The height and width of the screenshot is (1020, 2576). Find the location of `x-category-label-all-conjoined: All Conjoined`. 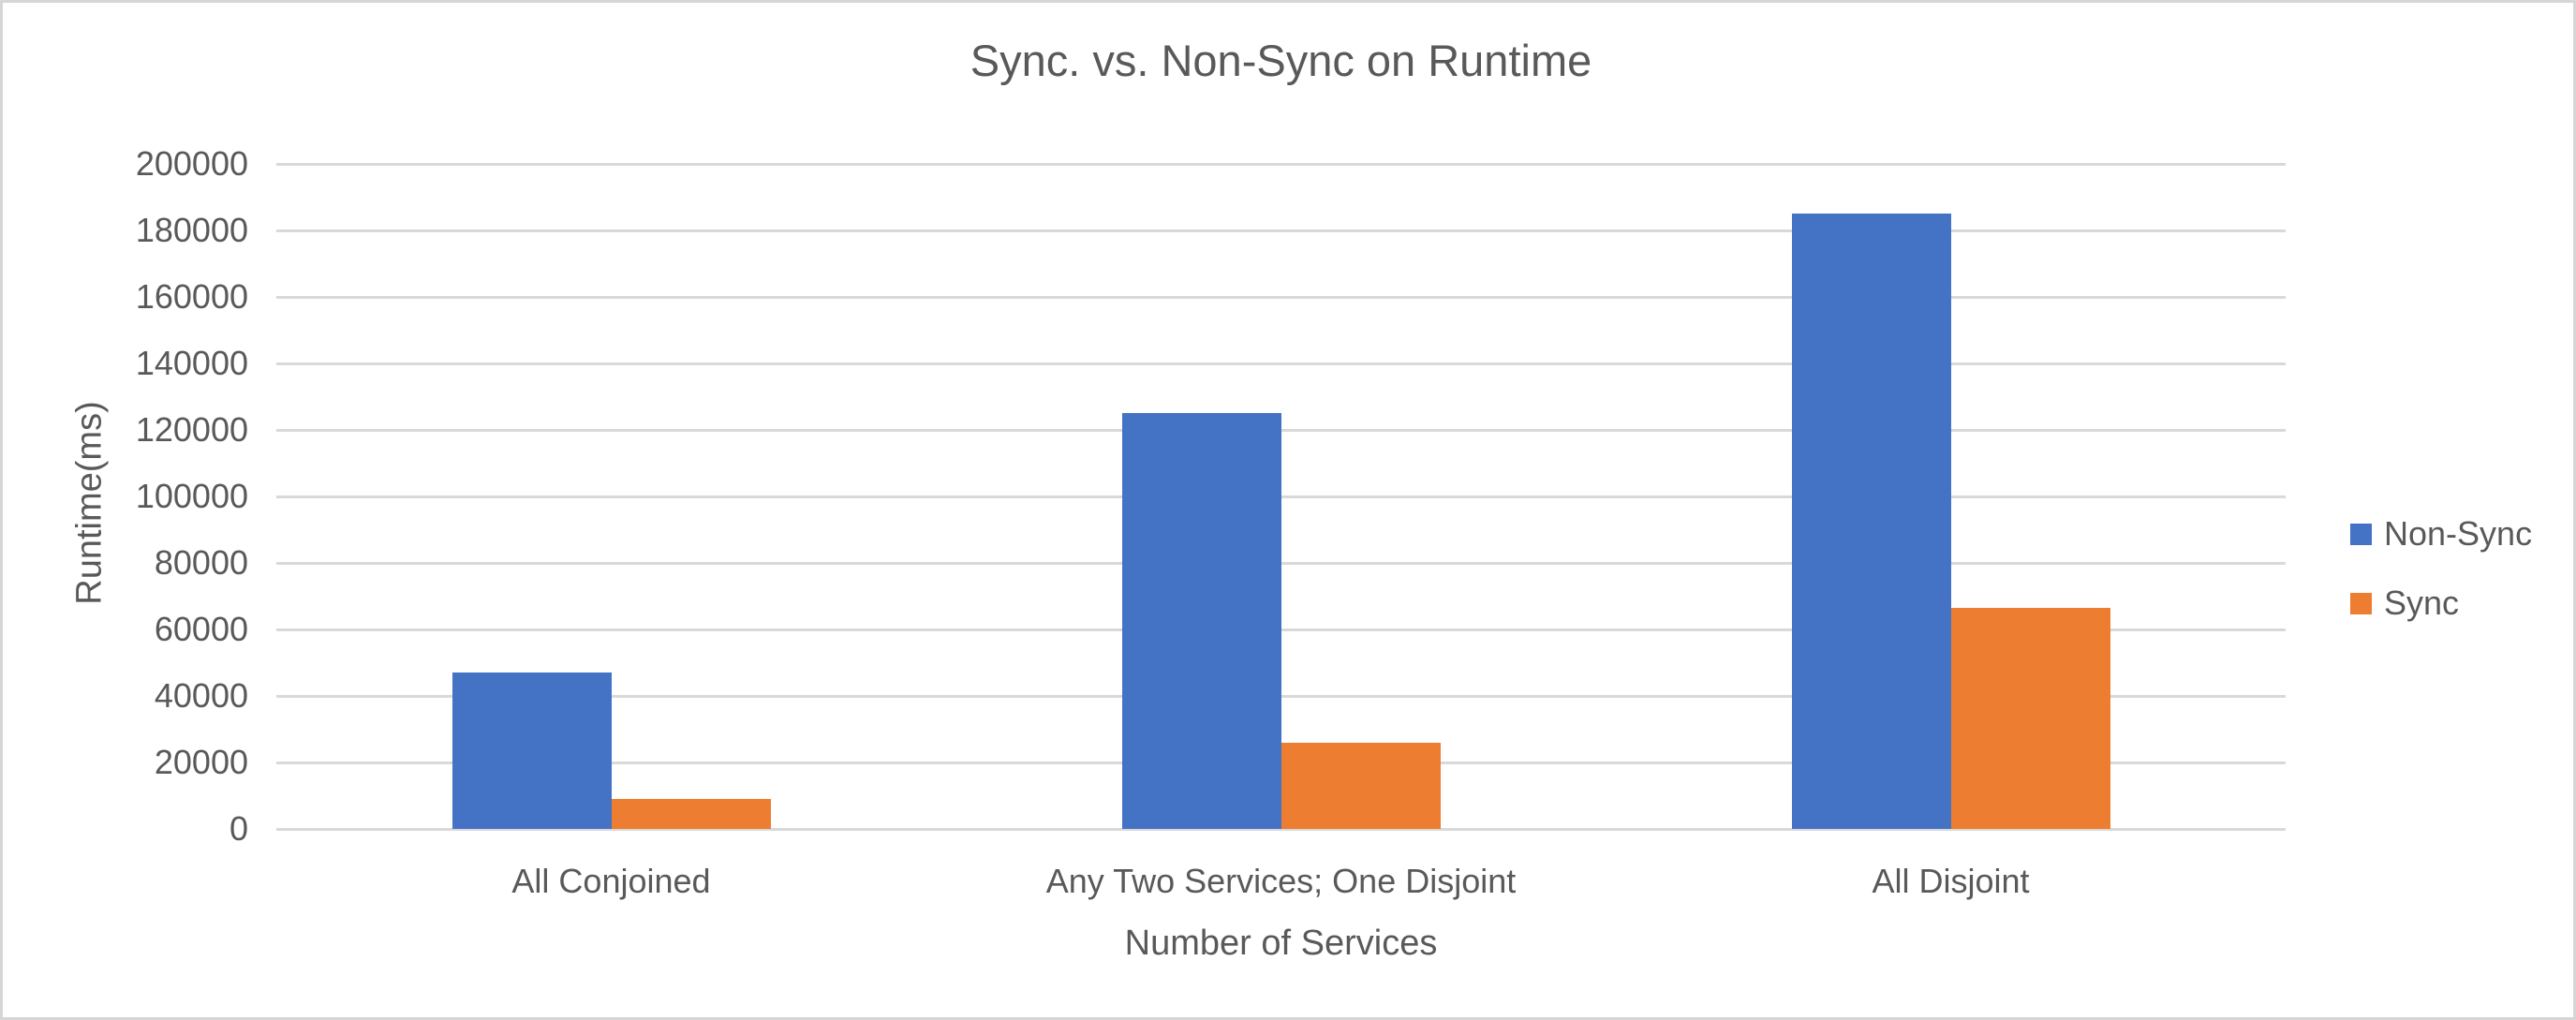

x-category-label-all-conjoined: All Conjoined is located at coordinates (611, 881).